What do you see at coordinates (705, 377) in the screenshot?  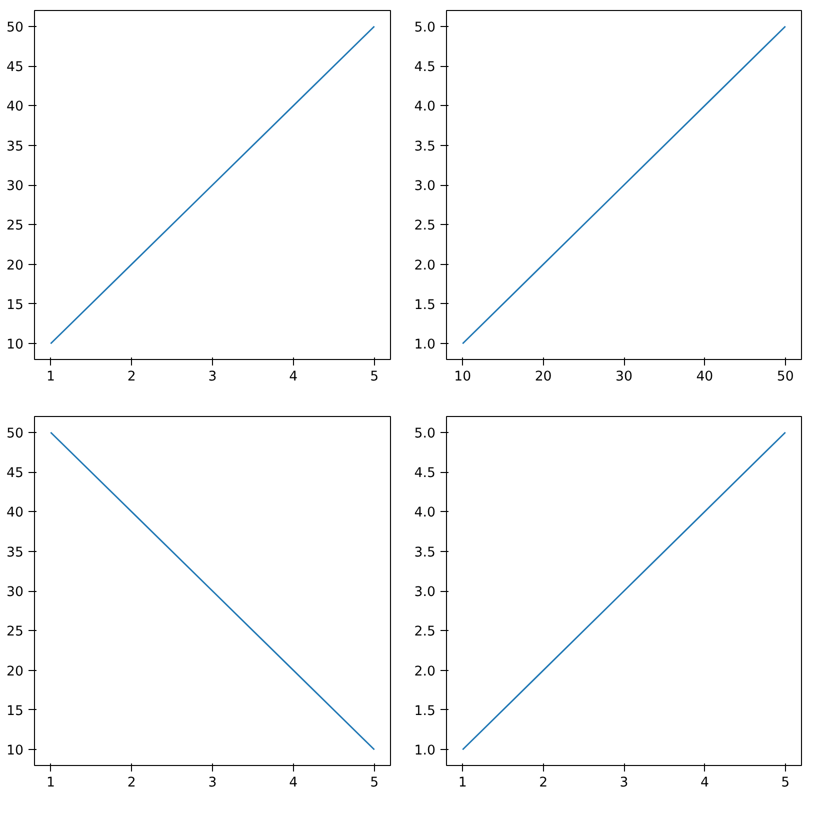 I see `x-tick-label: 40` at bounding box center [705, 377].